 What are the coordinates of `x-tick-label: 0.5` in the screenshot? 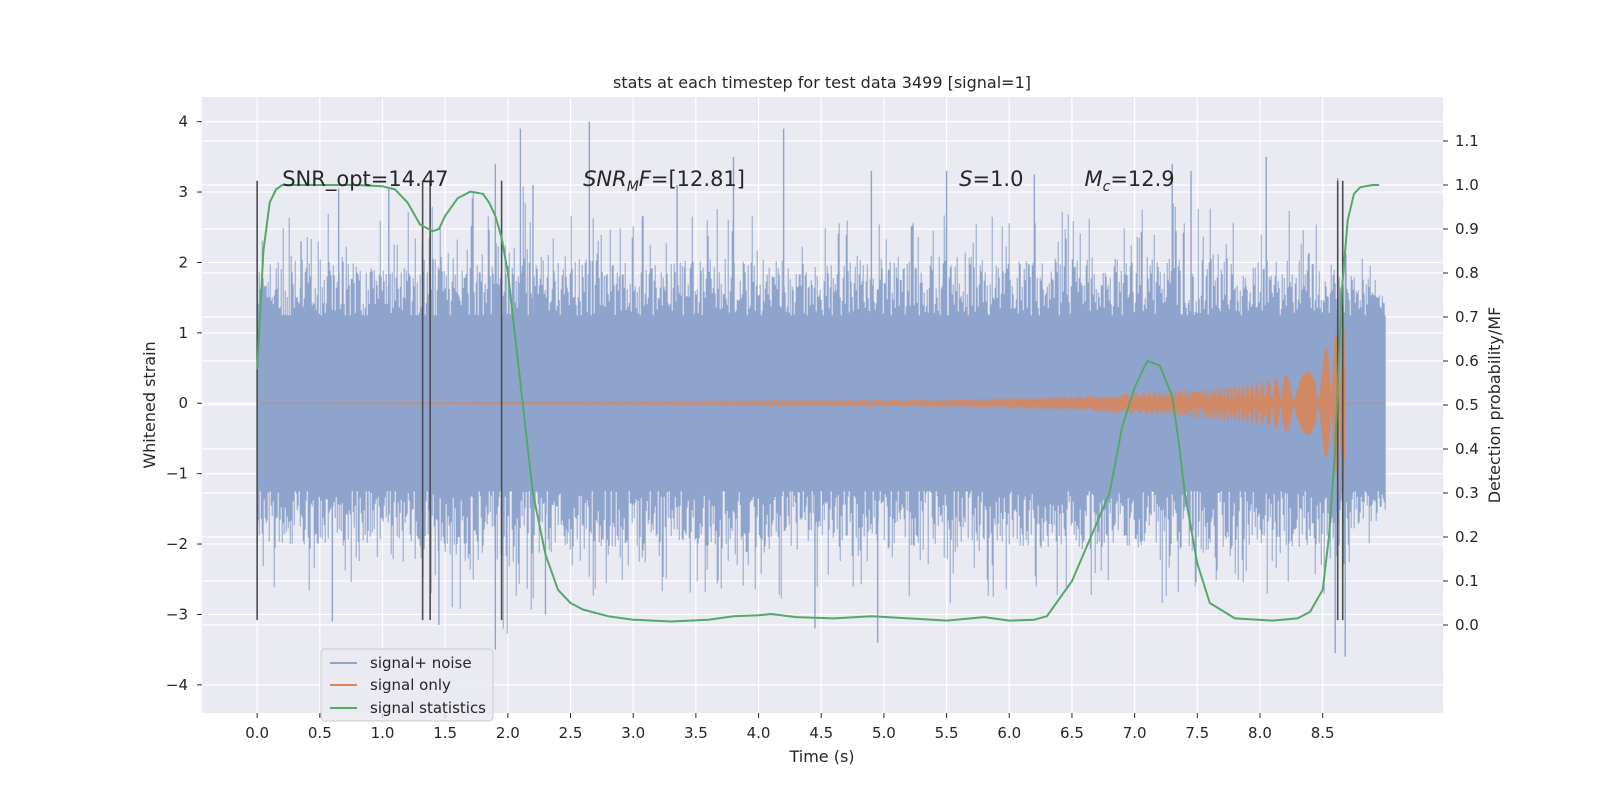 It's located at (320, 733).